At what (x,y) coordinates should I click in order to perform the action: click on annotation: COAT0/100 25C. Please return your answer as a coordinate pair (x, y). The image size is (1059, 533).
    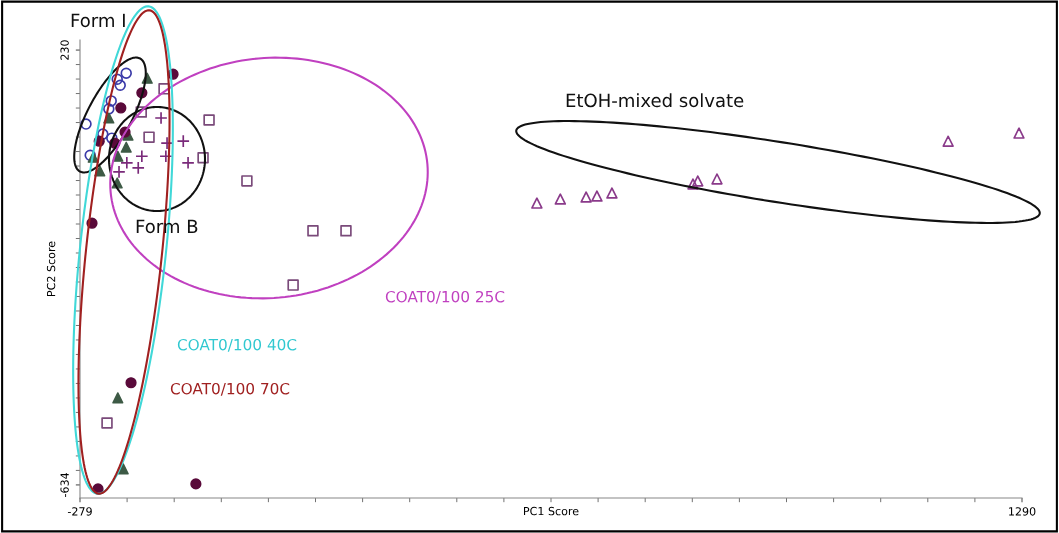
    Looking at the image, I should click on (445, 297).